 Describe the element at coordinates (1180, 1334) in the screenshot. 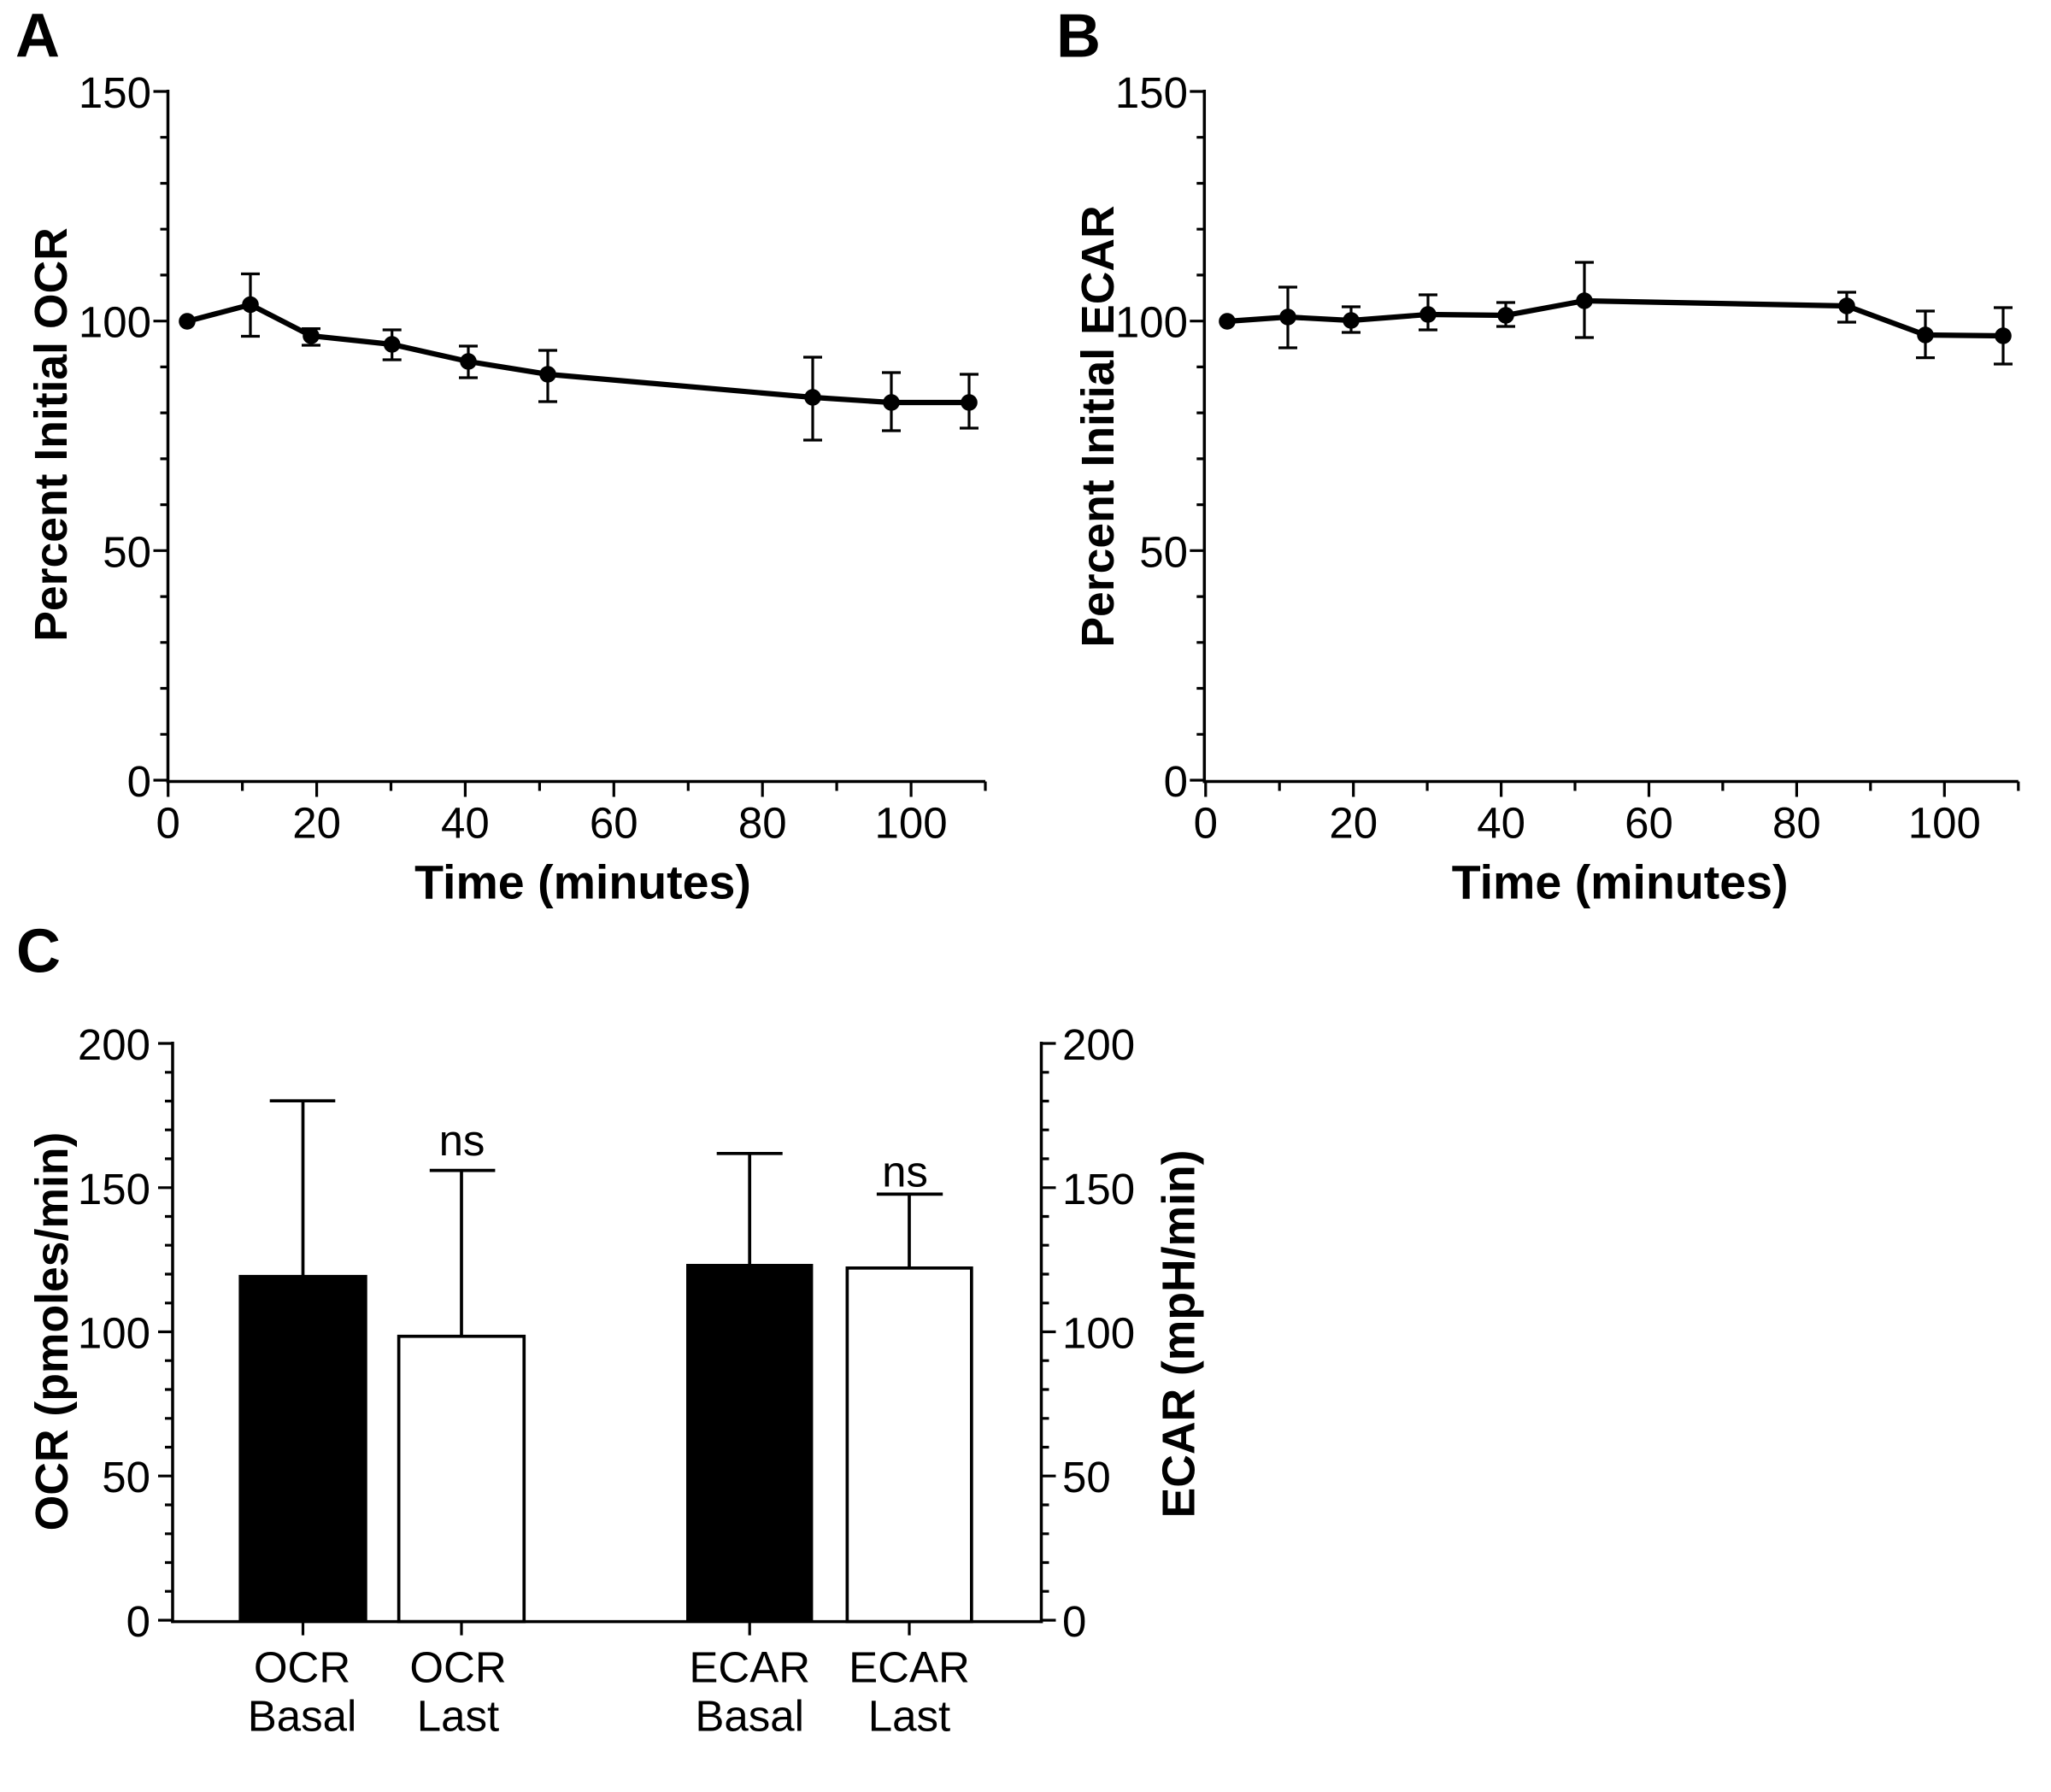

I see `svg-text: ECAR (mpH/min)` at that location.